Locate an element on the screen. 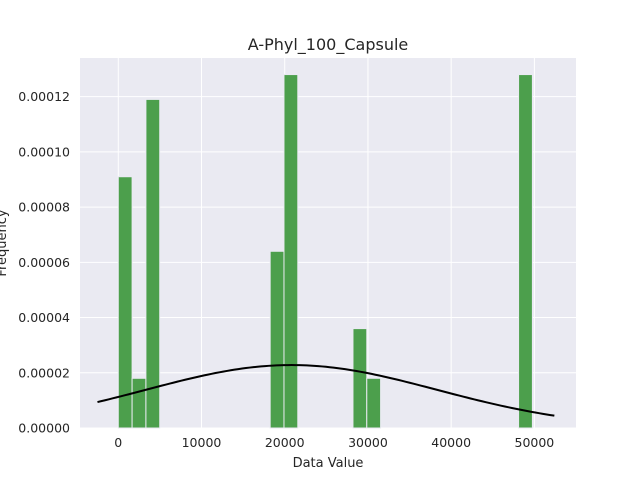 This screenshot has width=640, height=480. x-tick-label: 40000 is located at coordinates (451, 442).